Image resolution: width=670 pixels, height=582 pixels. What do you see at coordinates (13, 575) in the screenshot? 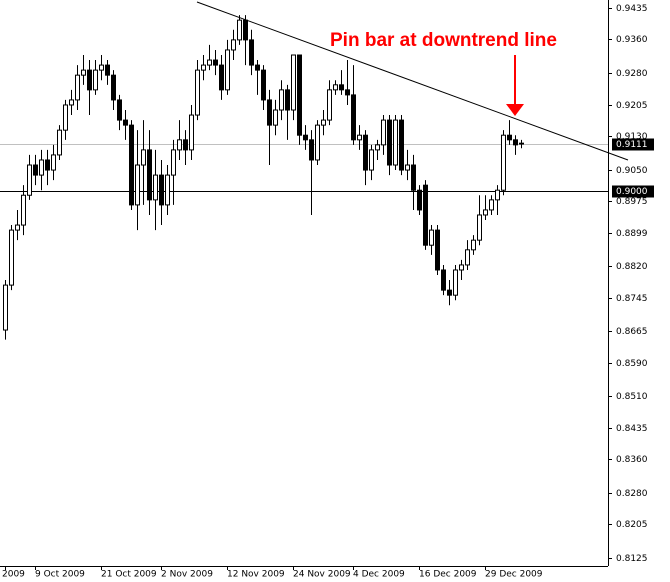
I see `x-tick-label: 2009` at bounding box center [13, 575].